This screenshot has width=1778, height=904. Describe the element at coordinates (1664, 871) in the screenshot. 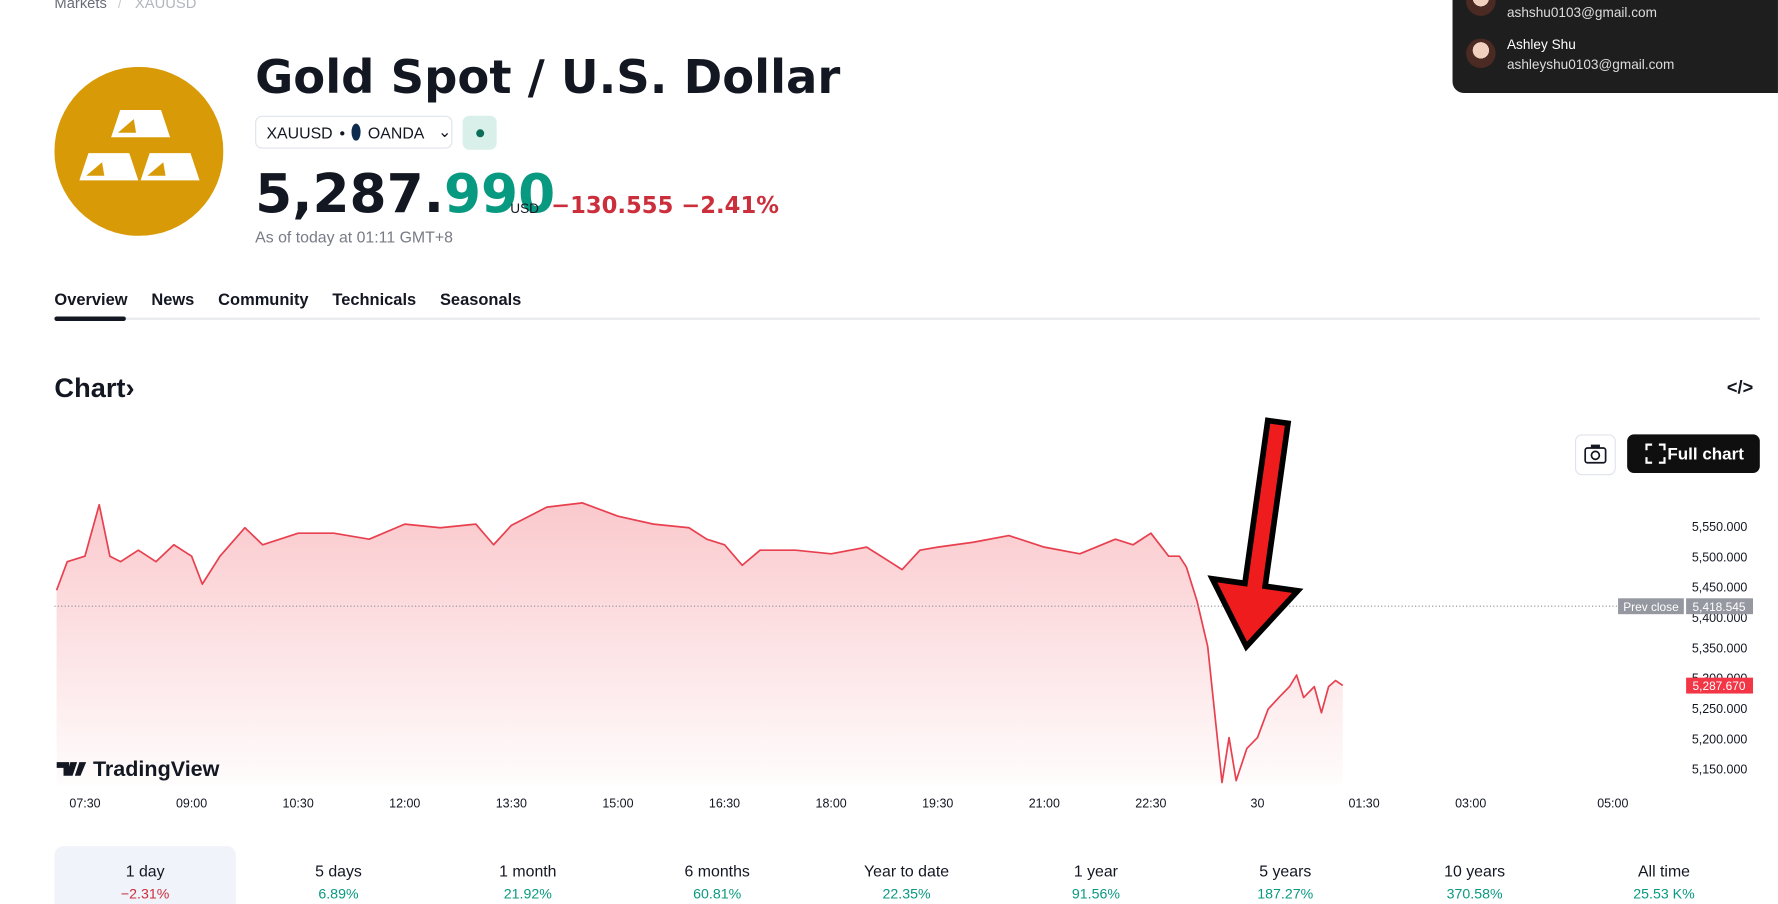

I see `period-label: All time` at that location.